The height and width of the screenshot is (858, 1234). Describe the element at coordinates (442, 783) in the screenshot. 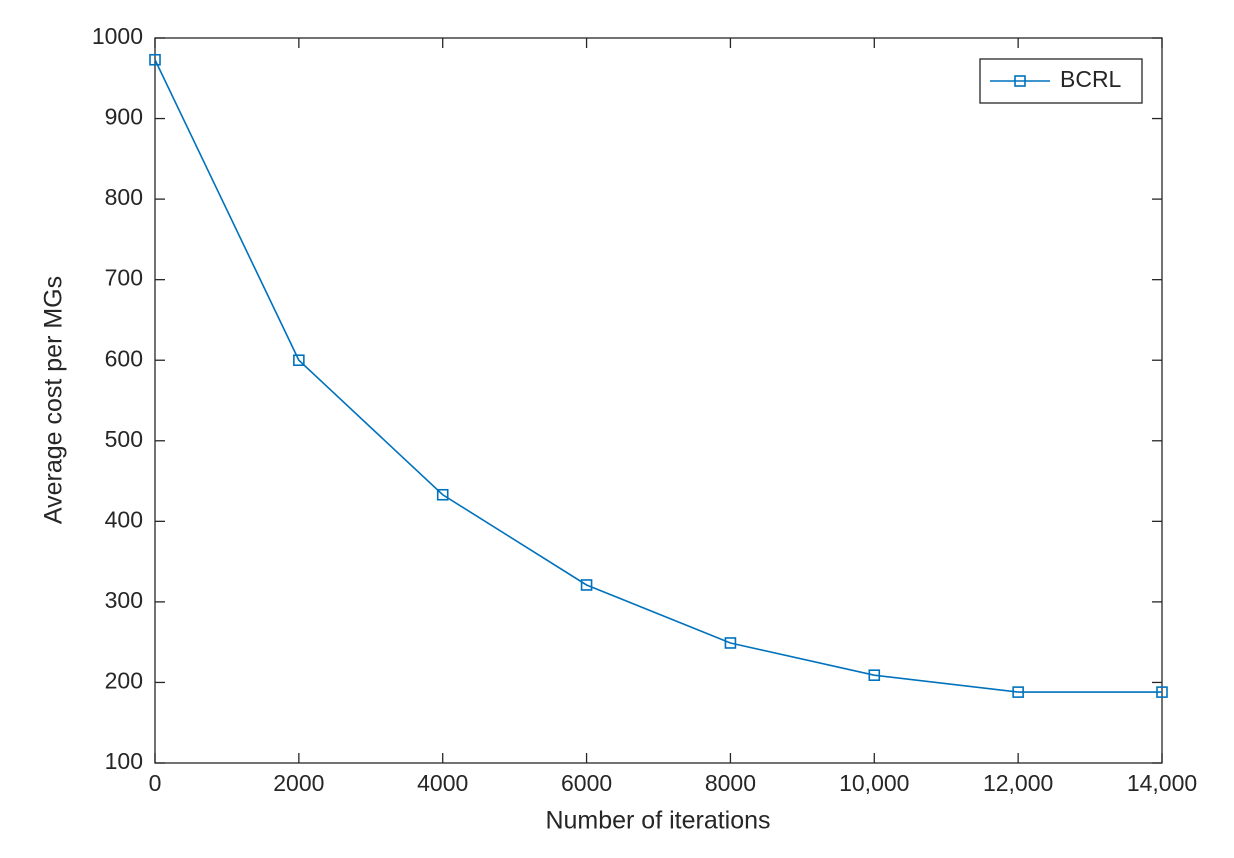

I see `x-tick-label: 4000` at that location.